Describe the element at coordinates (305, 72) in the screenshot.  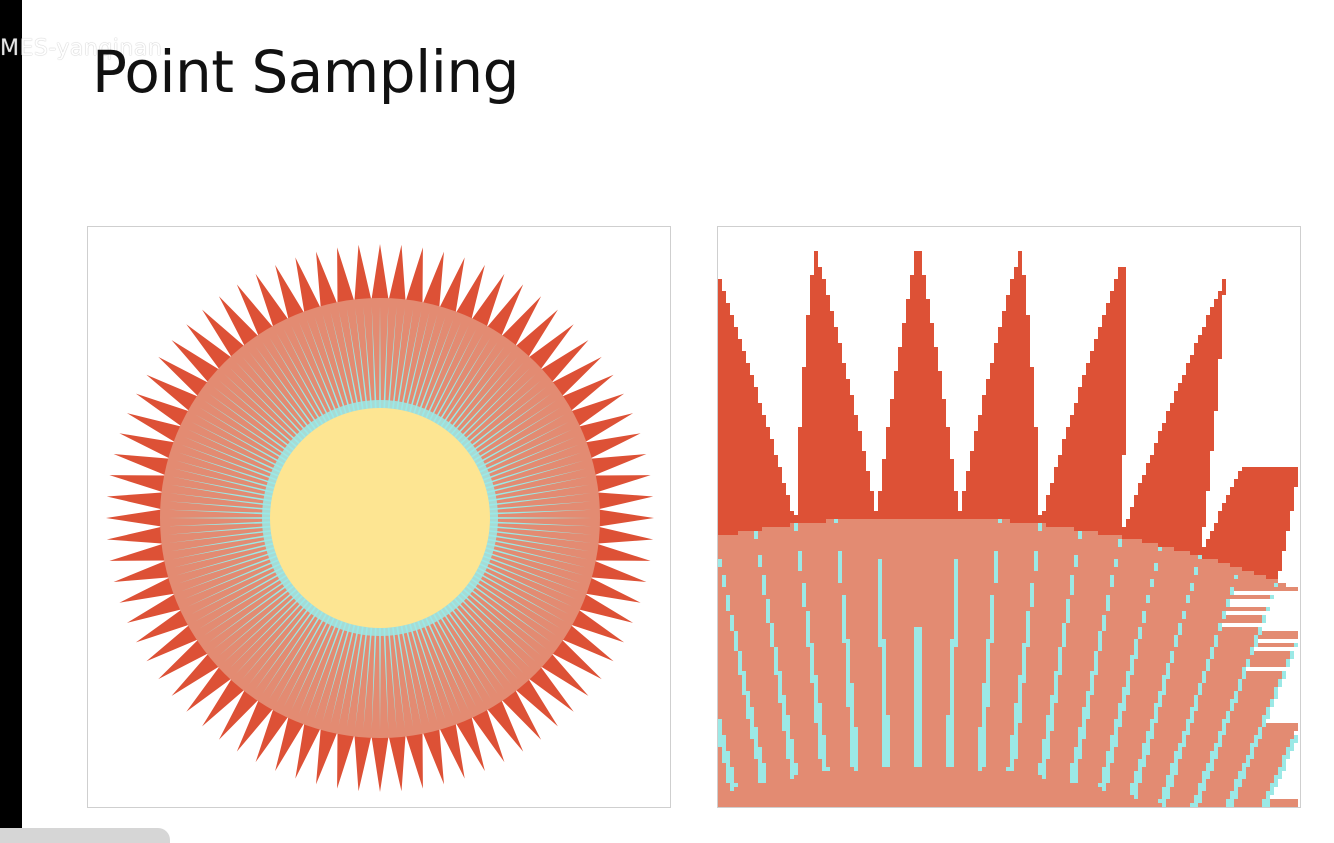
I see `slide-title: Point Sampling` at that location.